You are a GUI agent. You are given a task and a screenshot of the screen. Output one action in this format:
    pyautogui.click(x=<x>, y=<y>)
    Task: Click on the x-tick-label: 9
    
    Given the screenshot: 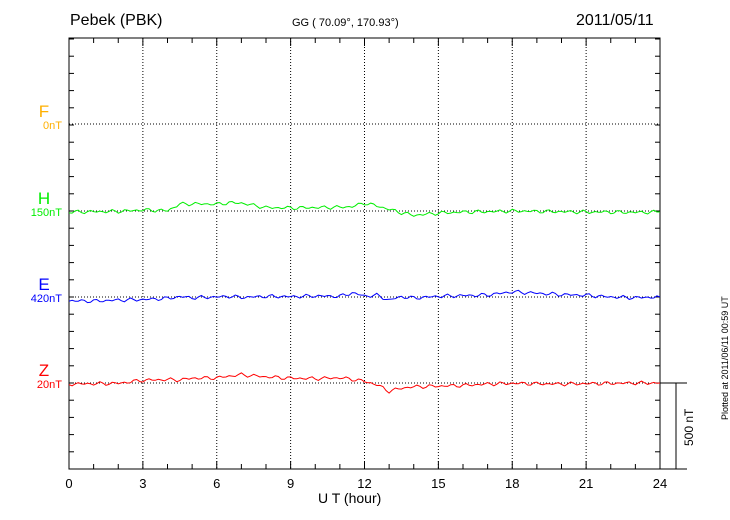 What is the action you would take?
    pyautogui.click(x=290, y=483)
    